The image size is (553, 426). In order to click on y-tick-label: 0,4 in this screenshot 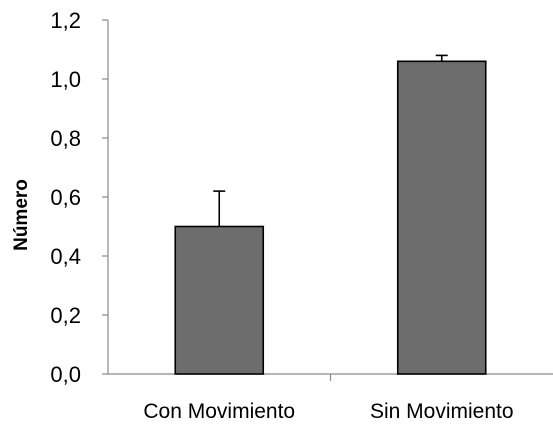, I will do `click(65, 256)`.